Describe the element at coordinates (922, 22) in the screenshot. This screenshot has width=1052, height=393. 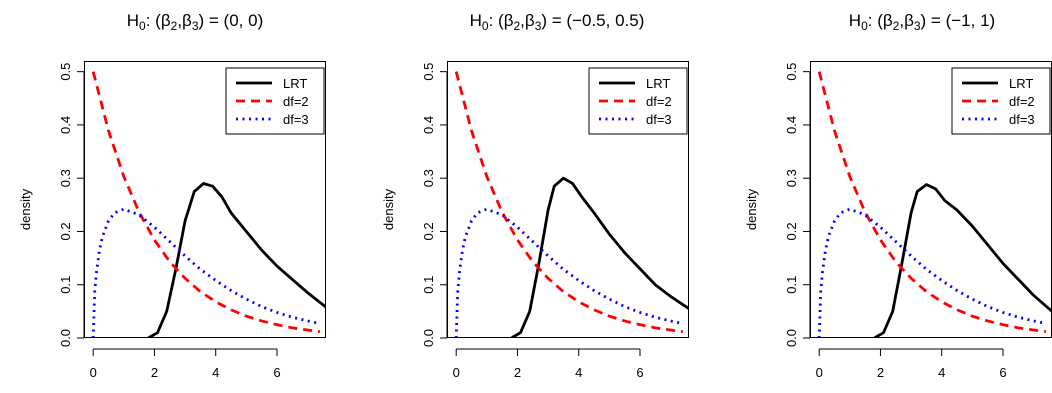
I see `chart-title: H0: (β2,β3) = (−1, 1)` at that location.